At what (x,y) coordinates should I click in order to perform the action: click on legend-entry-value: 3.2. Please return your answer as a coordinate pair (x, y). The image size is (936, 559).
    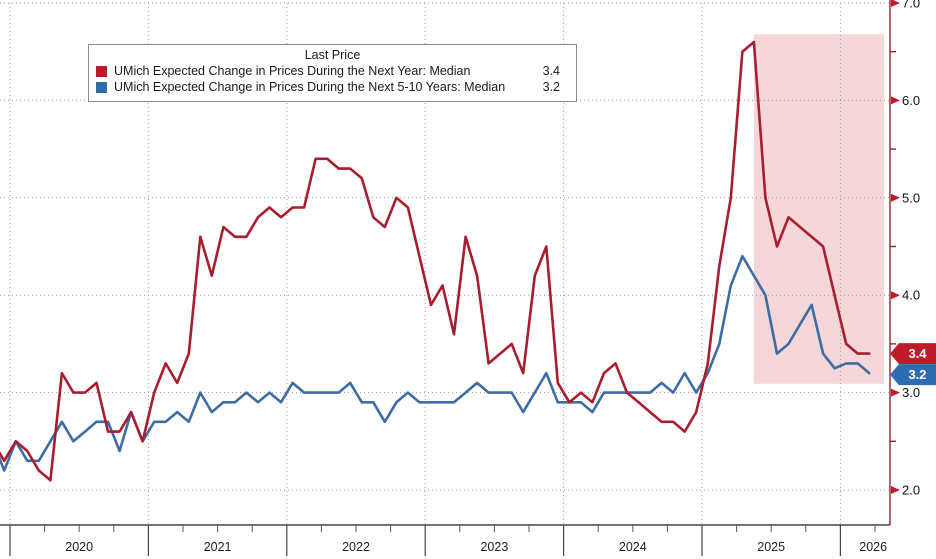
    Looking at the image, I should click on (551, 87).